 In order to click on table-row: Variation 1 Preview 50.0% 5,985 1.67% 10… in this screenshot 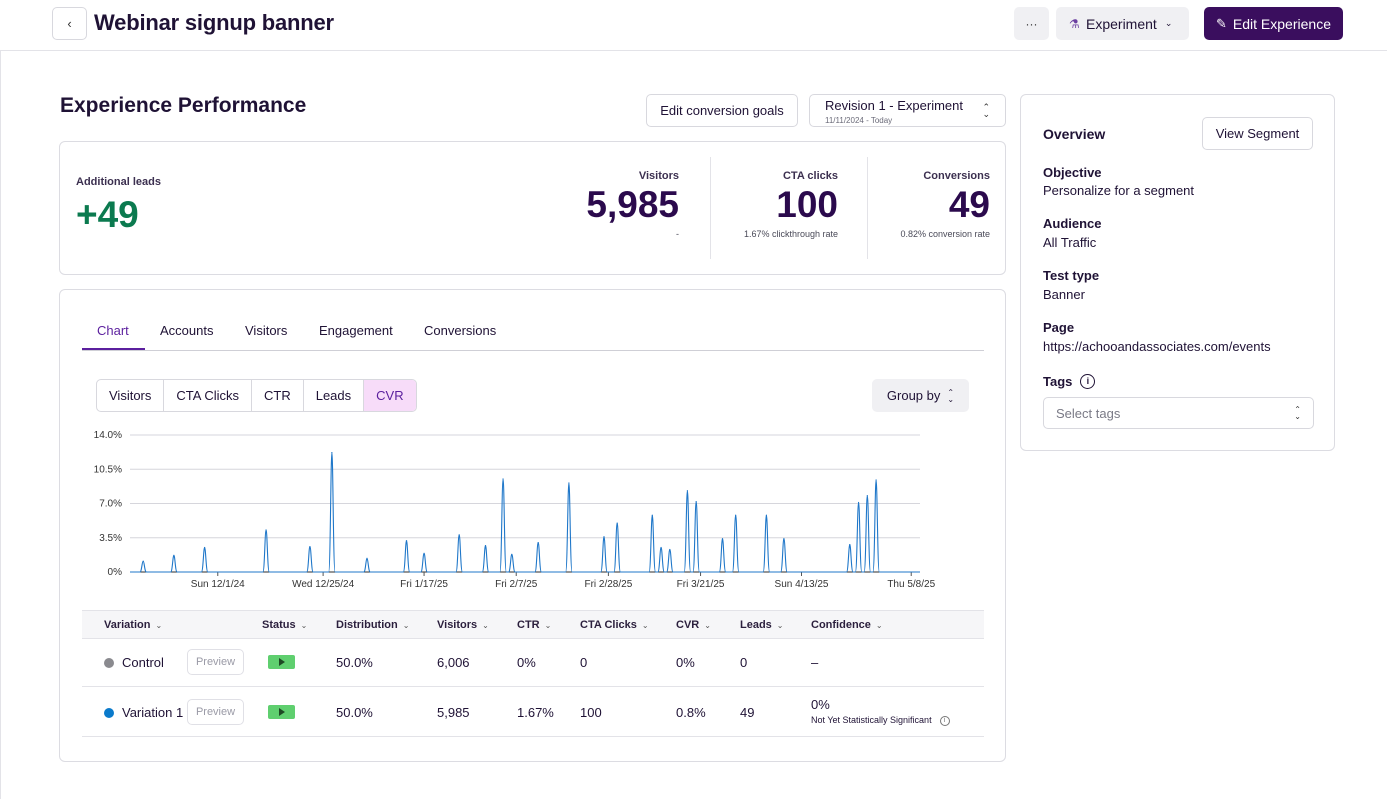, I will do `click(533, 712)`.